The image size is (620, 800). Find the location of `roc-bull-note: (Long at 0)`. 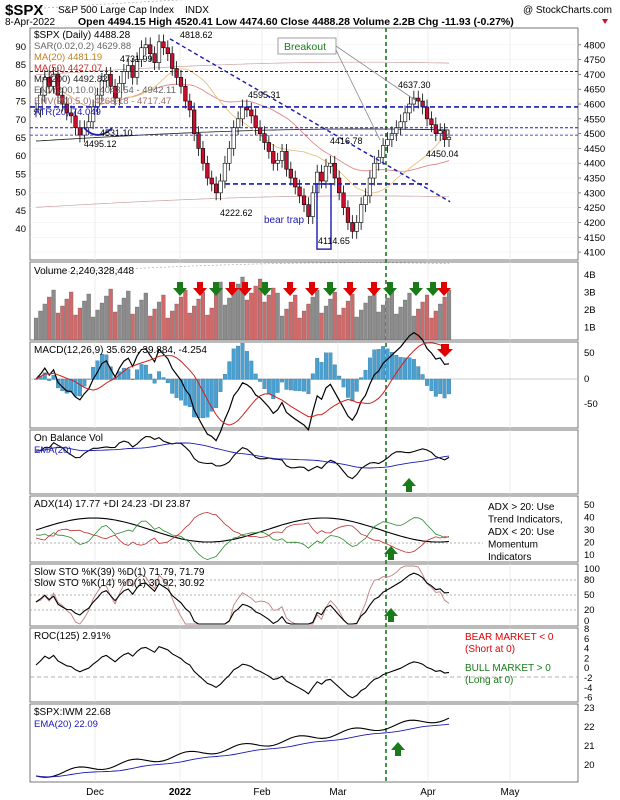

roc-bull-note: (Long at 0) is located at coordinates (489, 680).